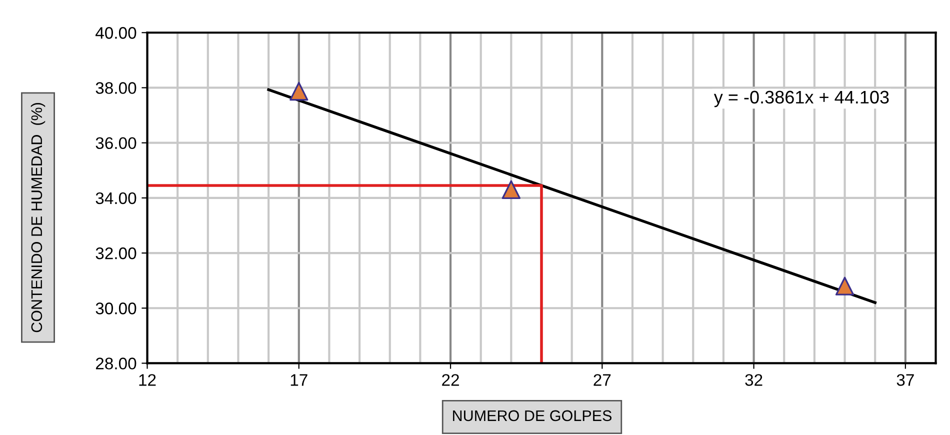 Image resolution: width=950 pixels, height=435 pixels. I want to click on y-tick-label: 34.00, so click(116, 198).